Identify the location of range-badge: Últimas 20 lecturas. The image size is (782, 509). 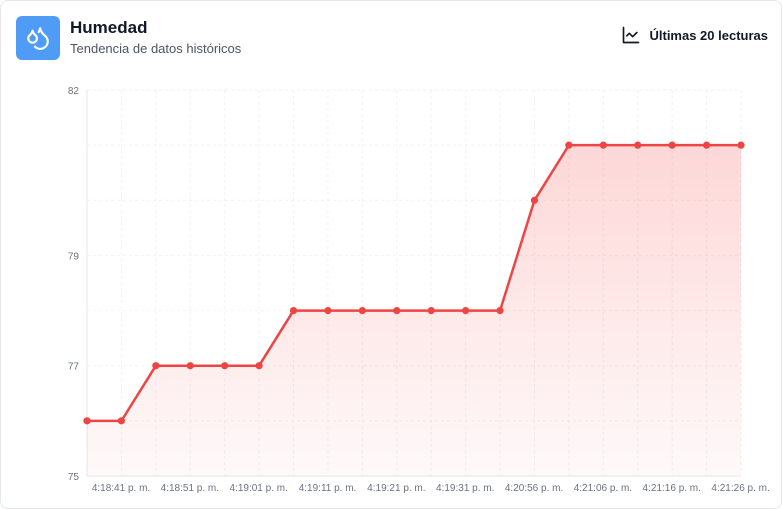
(694, 35).